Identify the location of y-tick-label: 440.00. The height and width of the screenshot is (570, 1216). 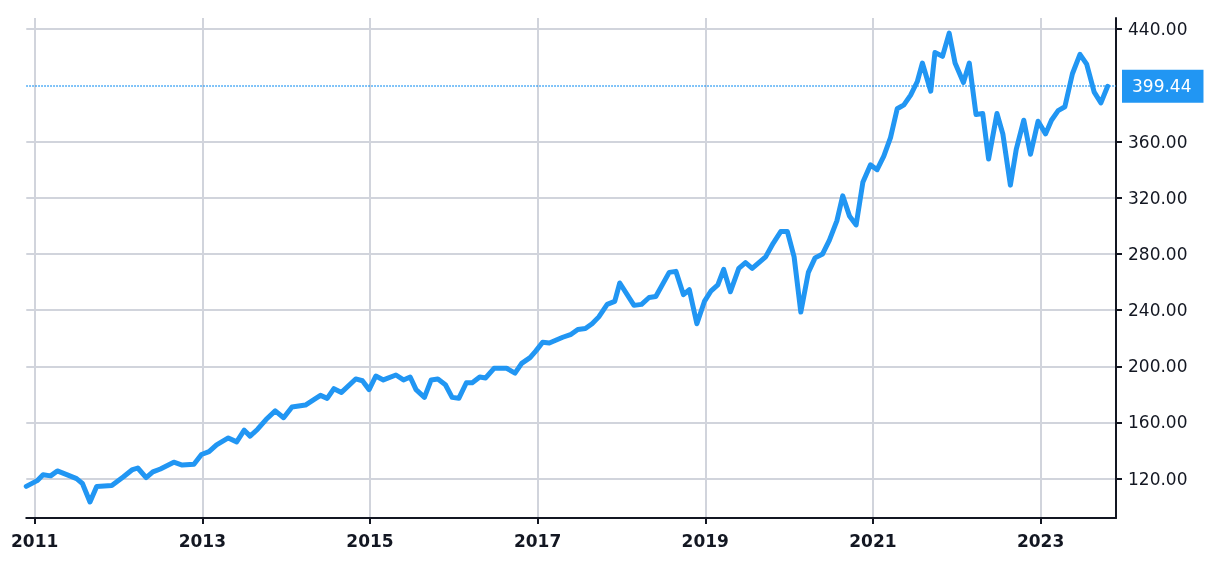
(1158, 29).